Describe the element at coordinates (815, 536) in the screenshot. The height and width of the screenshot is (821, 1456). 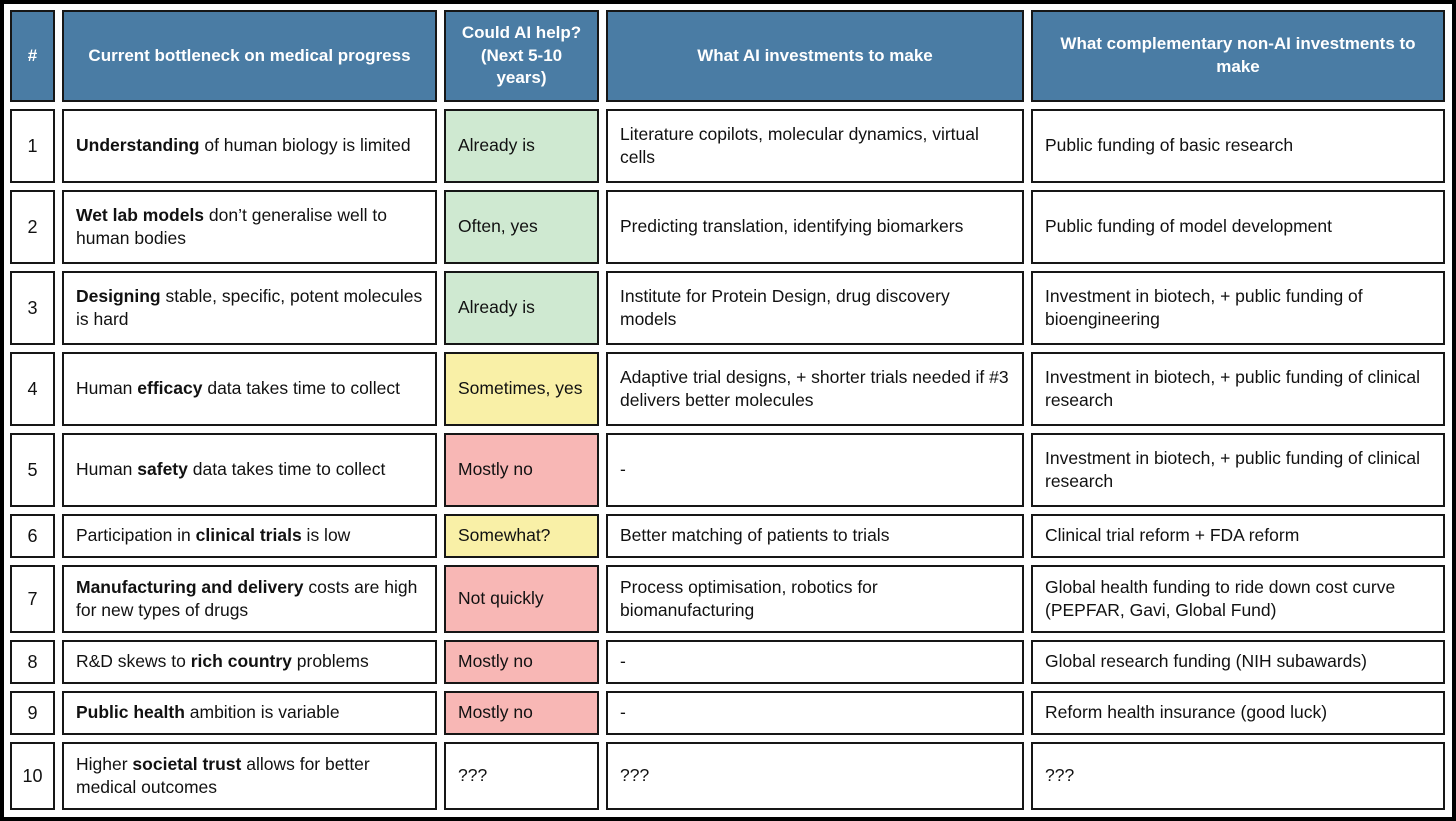
I see `ai-investments-cell: Better matching of patients to trials` at that location.